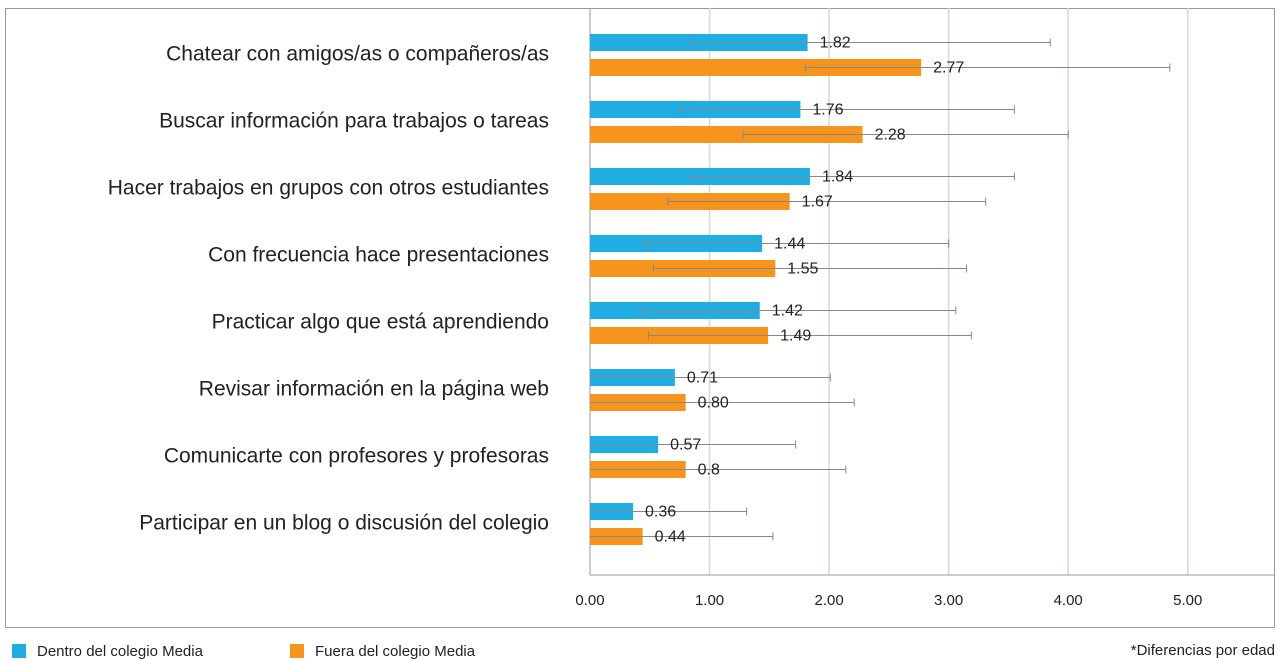  I want to click on x-tick-label: 0.00, so click(589, 600).